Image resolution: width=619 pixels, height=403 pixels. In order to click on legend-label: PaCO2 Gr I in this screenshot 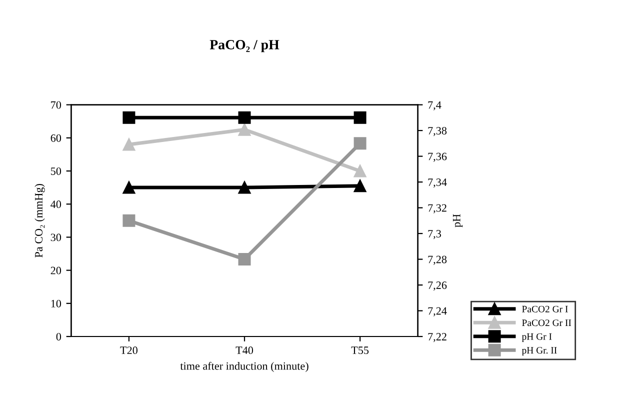, I will do `click(545, 309)`.